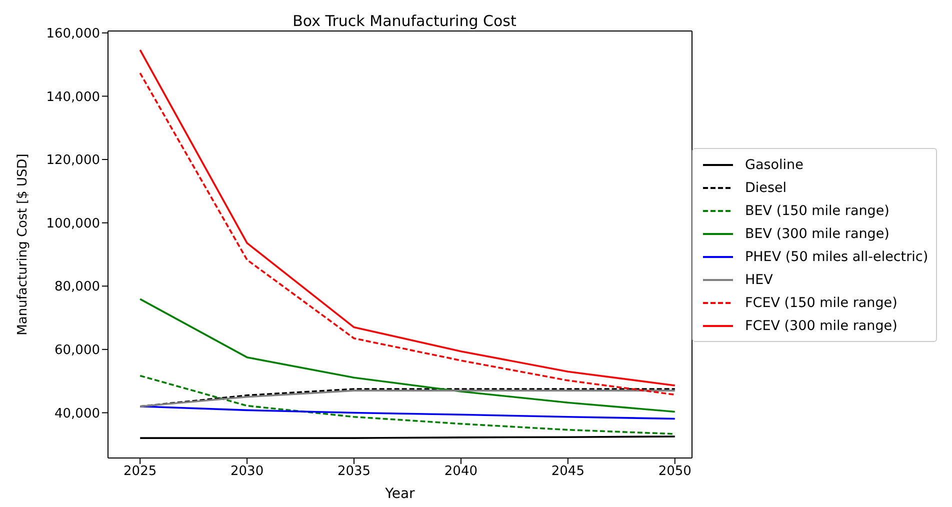 The image size is (952, 507). What do you see at coordinates (461, 472) in the screenshot?
I see `x-tick-label: 2040` at bounding box center [461, 472].